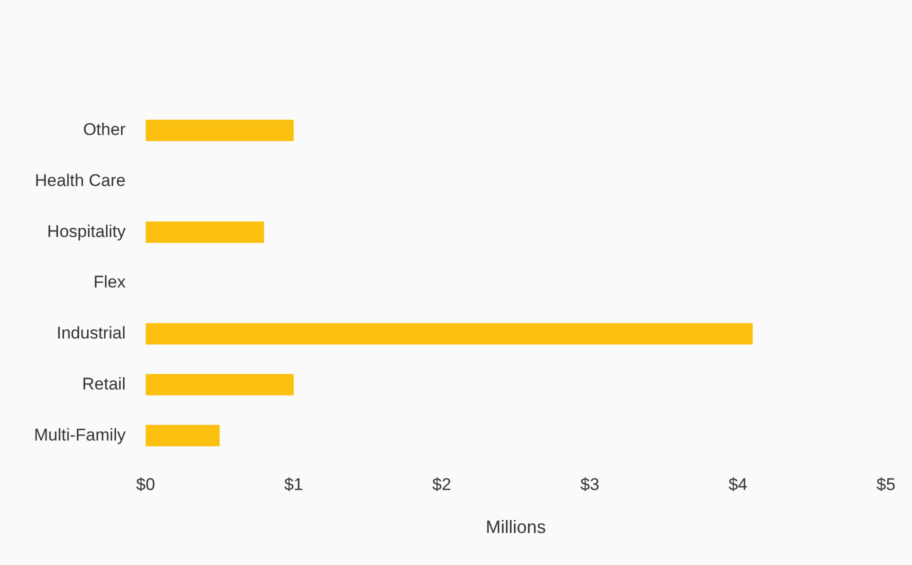 The image size is (912, 565). Describe the element at coordinates (109, 282) in the screenshot. I see `y-tick-label: Flex` at that location.